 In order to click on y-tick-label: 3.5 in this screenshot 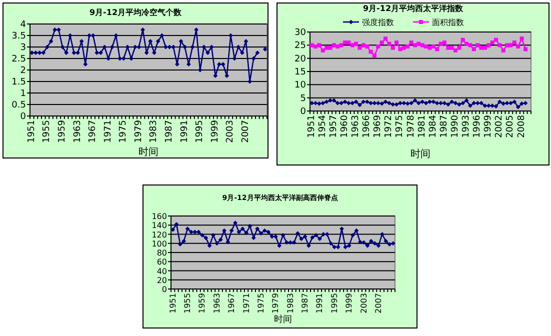, I will do `click(19, 37)`.